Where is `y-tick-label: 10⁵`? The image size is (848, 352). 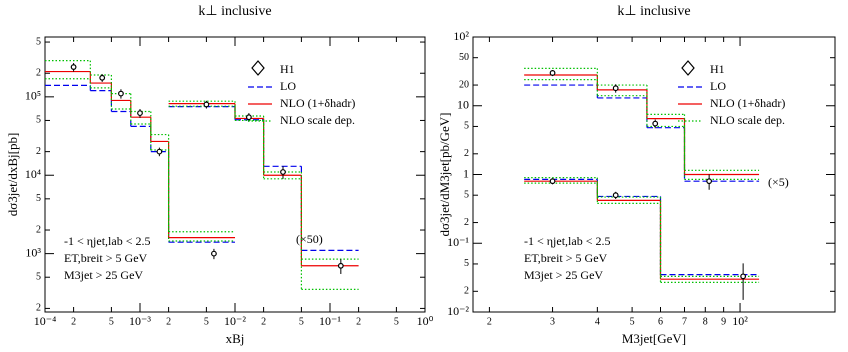 y-tick-label: 10⁵ is located at coordinates (33, 96).